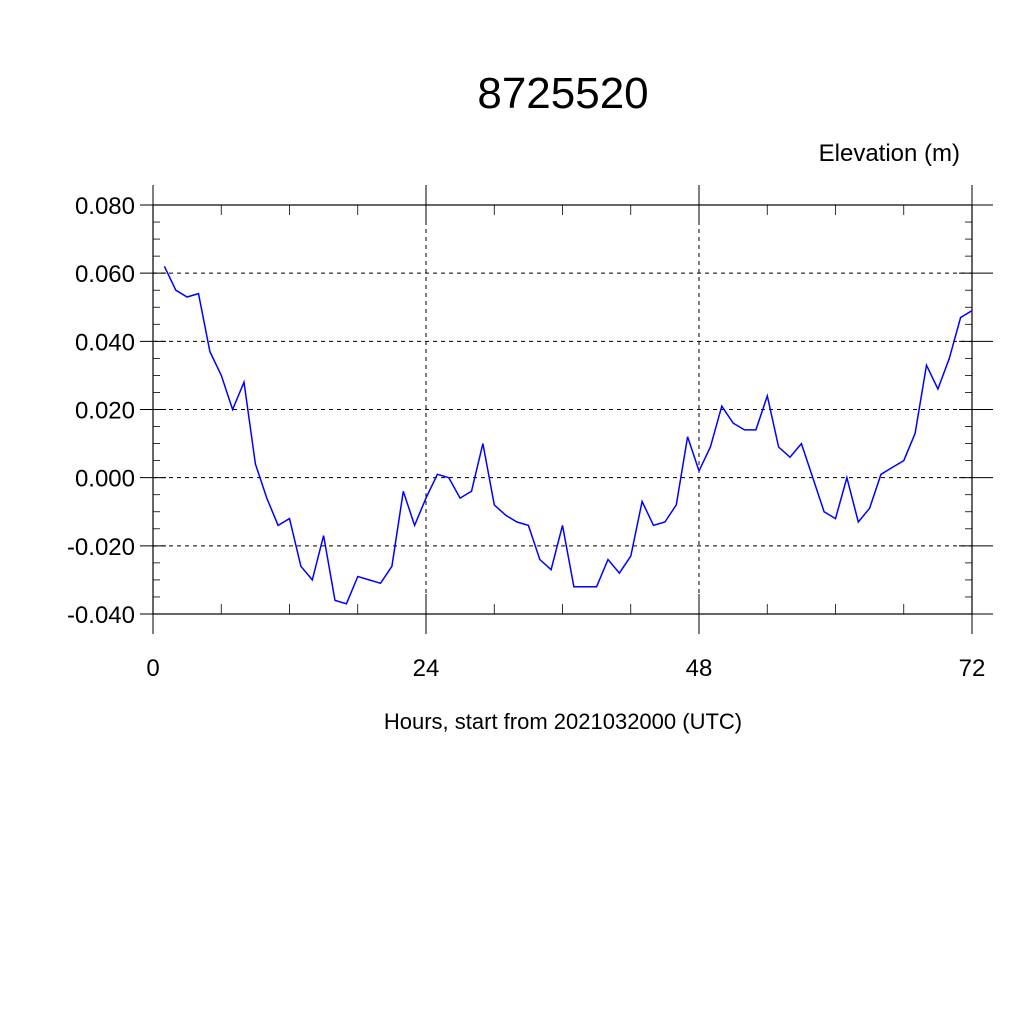 This screenshot has width=1024, height=1024. What do you see at coordinates (562, 93) in the screenshot?
I see `chart-title: 8725520` at bounding box center [562, 93].